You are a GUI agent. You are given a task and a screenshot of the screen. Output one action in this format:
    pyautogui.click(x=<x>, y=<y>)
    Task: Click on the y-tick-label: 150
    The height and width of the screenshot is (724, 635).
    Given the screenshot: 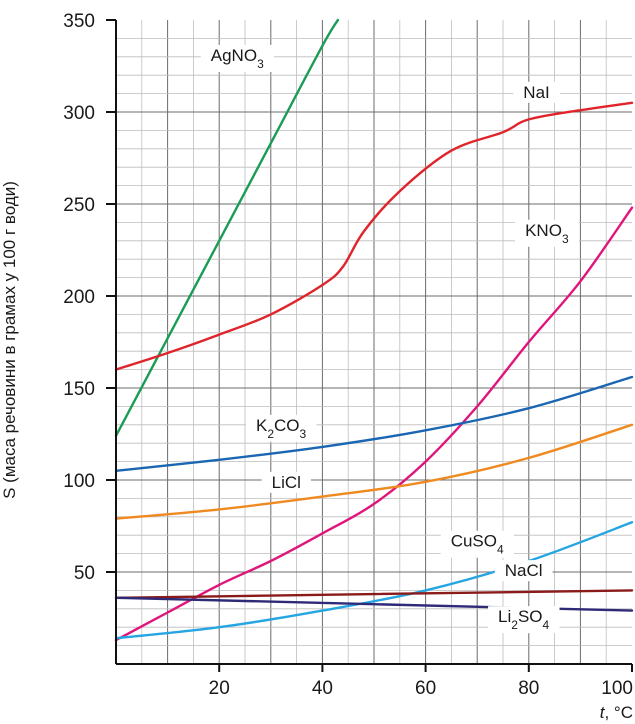 What is the action you would take?
    pyautogui.click(x=79, y=389)
    